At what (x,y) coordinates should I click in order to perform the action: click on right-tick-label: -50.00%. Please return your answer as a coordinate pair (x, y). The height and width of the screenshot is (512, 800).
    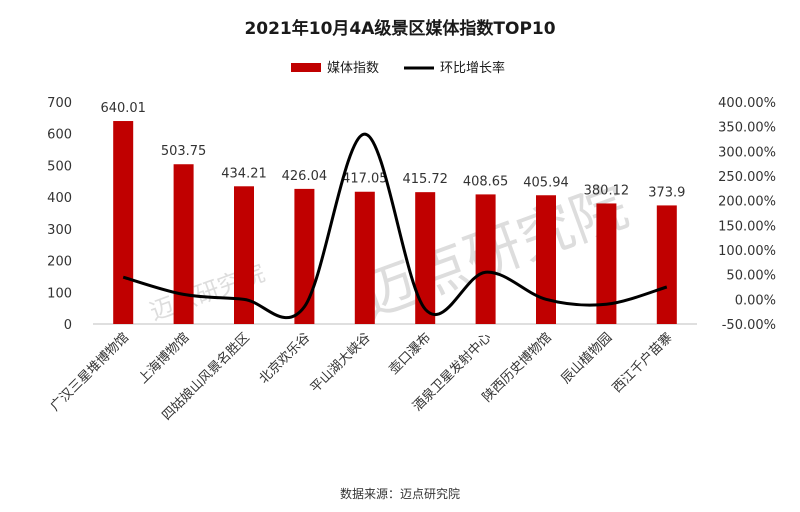
    Looking at the image, I should click on (749, 325).